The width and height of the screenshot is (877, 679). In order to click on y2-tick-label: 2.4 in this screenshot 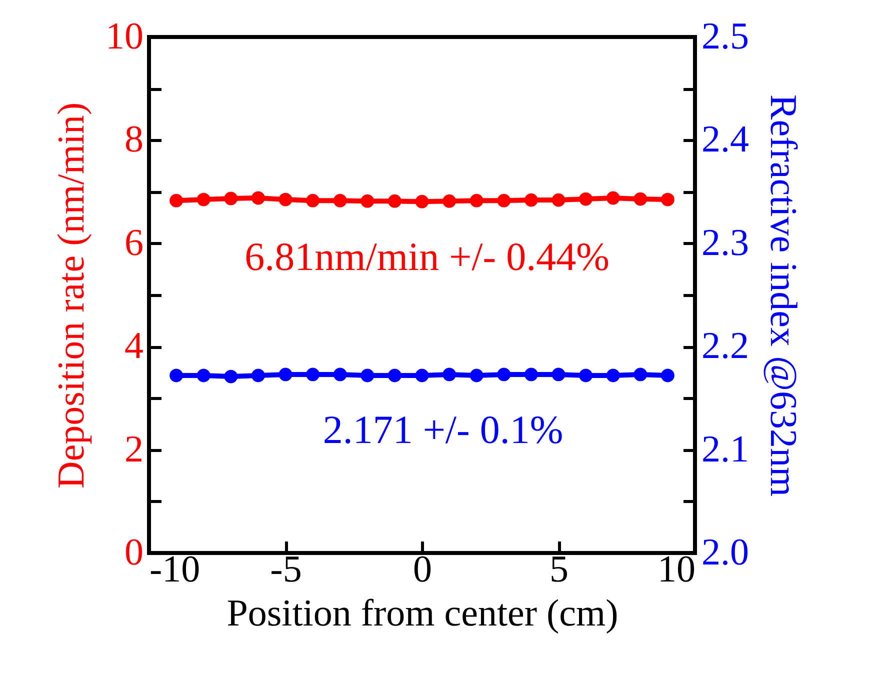, I will do `click(725, 139)`.